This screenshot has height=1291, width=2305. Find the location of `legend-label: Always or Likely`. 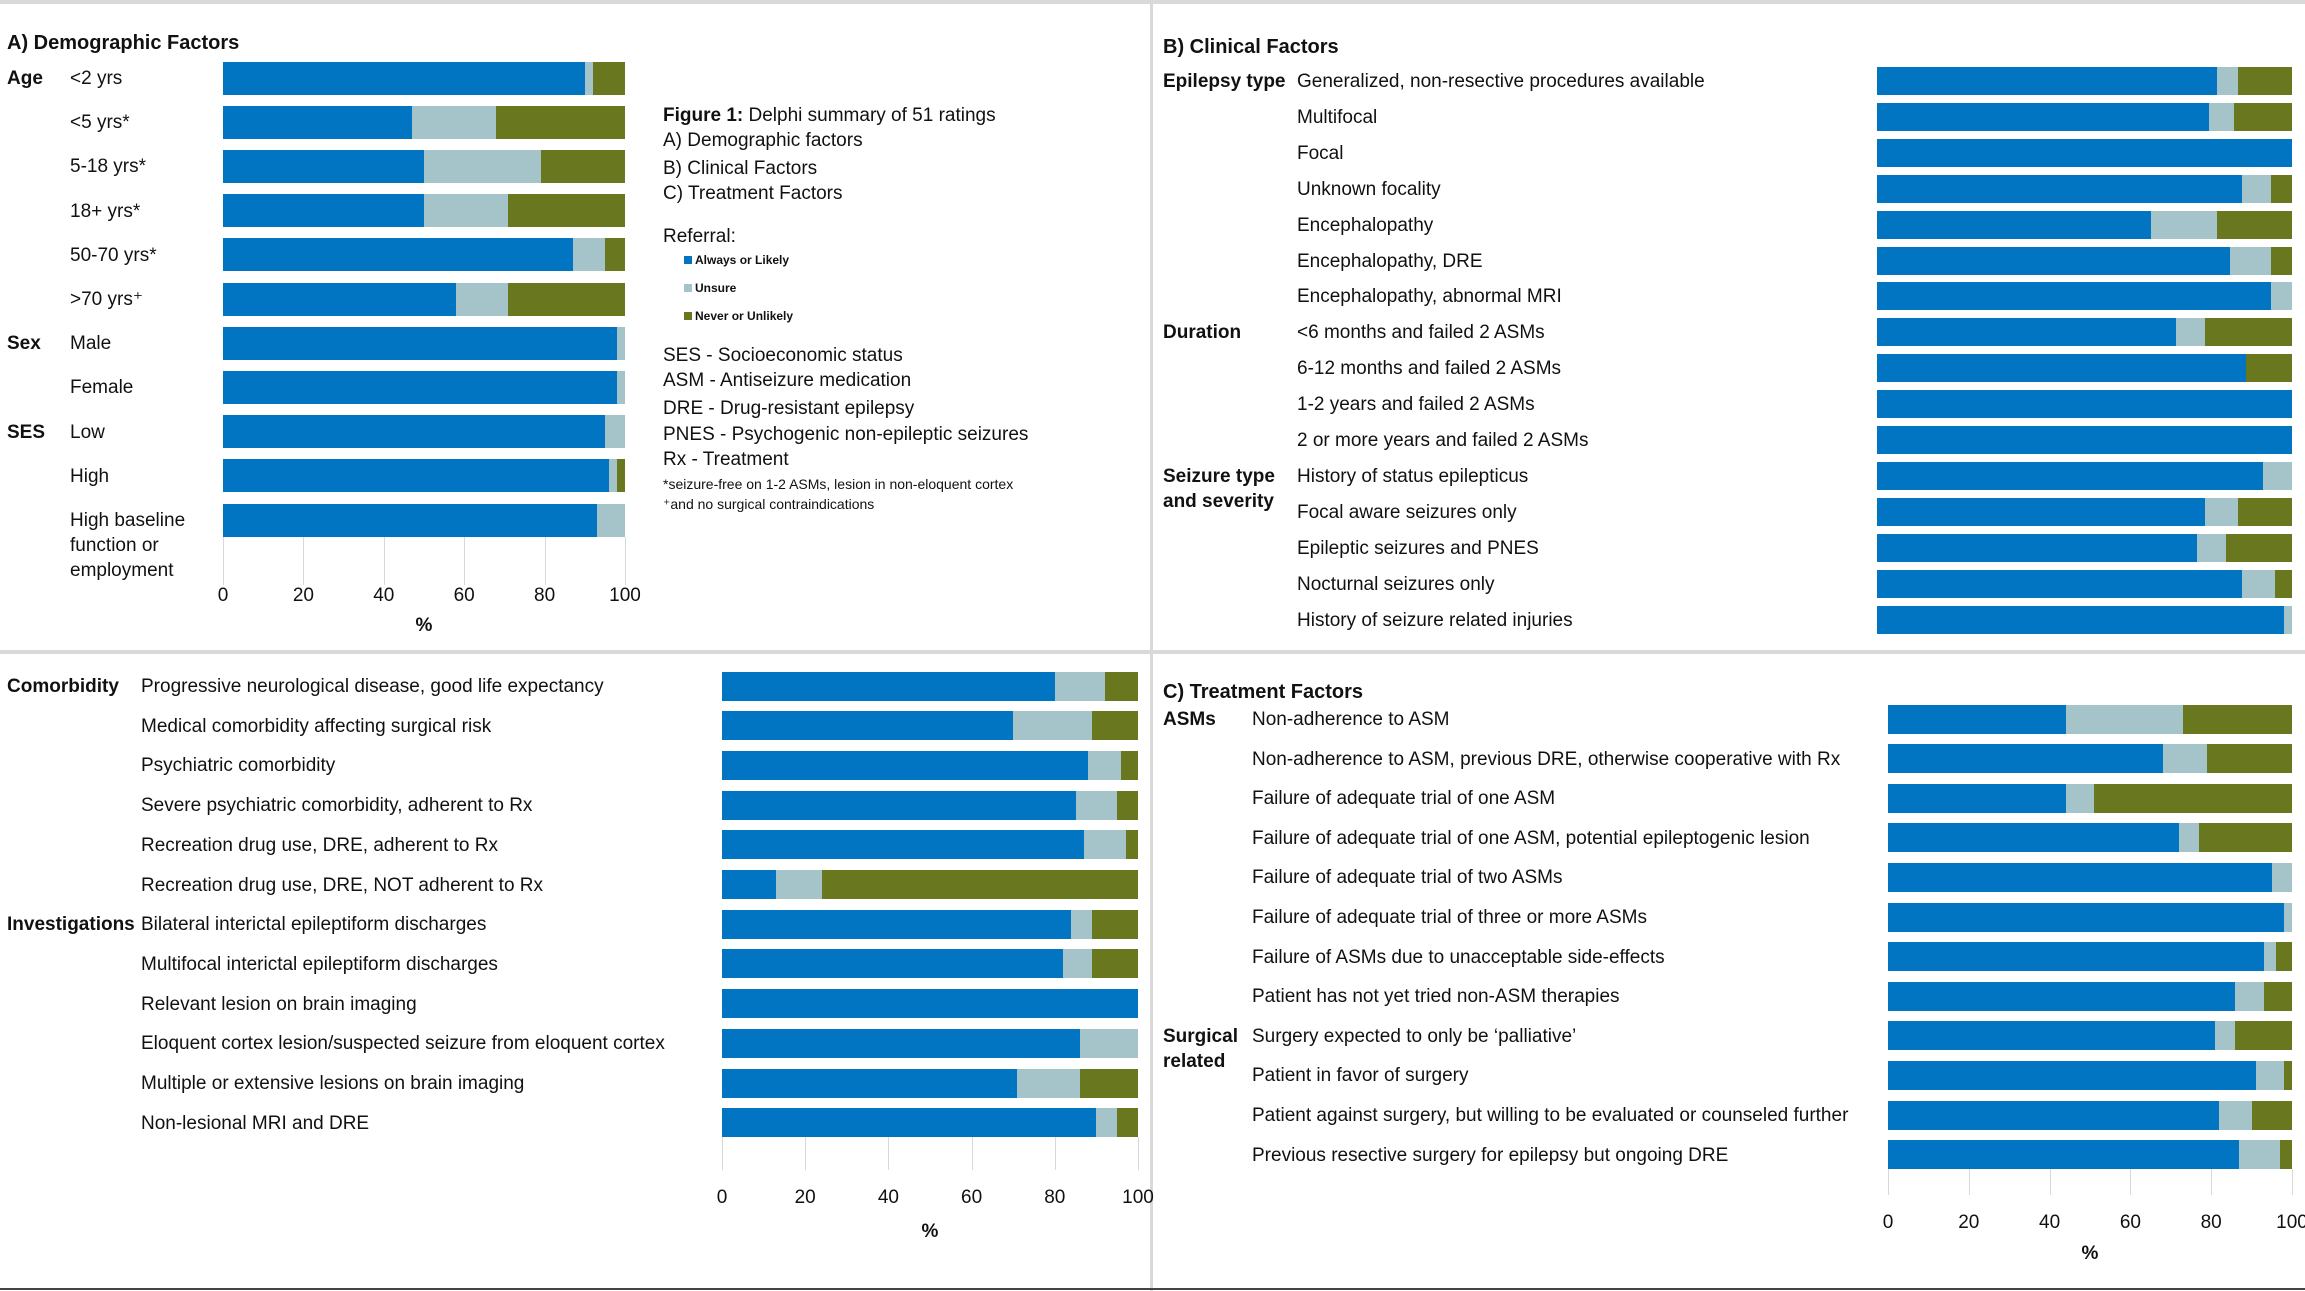

legend-label: Always or Likely is located at coordinates (742, 260).